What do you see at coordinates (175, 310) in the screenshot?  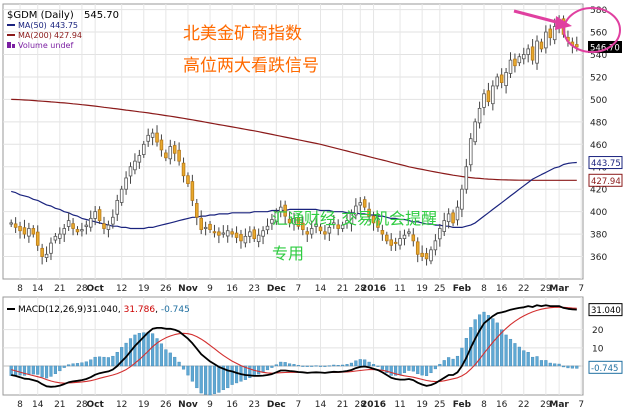 I see `macd-legend-part: -0.745` at bounding box center [175, 310].